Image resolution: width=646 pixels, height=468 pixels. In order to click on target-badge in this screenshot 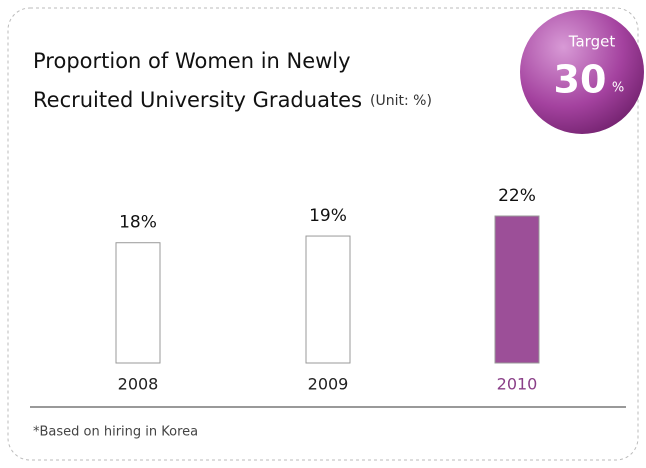, I will do `click(582, 72)`.